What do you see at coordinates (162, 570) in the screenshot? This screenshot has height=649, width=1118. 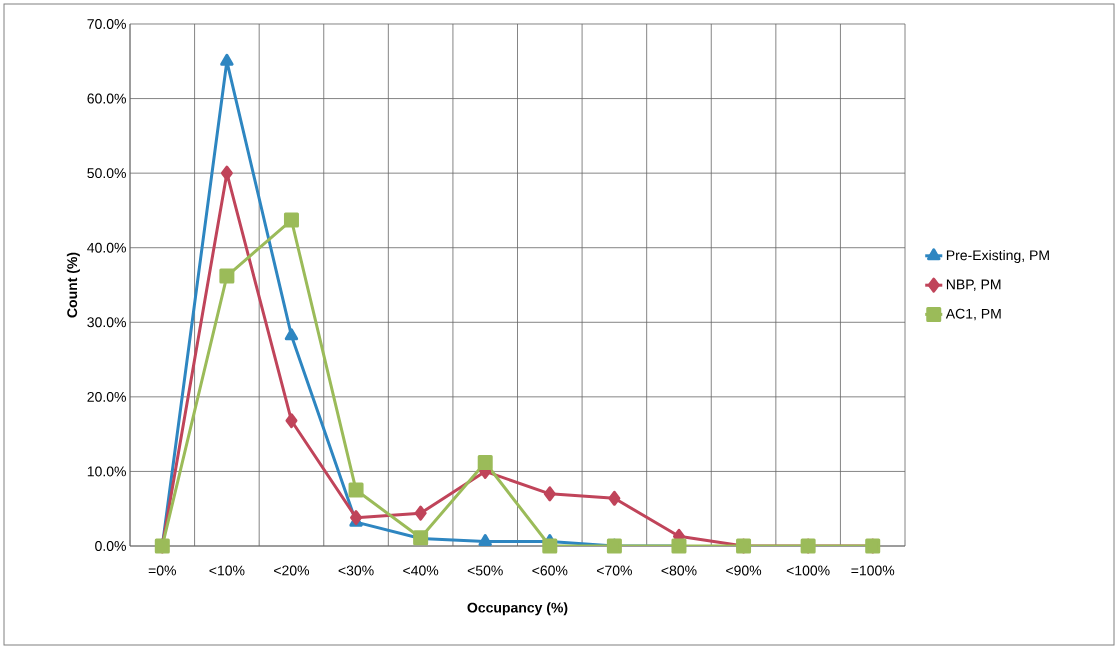 I see `x-tick-label: =0%` at bounding box center [162, 570].